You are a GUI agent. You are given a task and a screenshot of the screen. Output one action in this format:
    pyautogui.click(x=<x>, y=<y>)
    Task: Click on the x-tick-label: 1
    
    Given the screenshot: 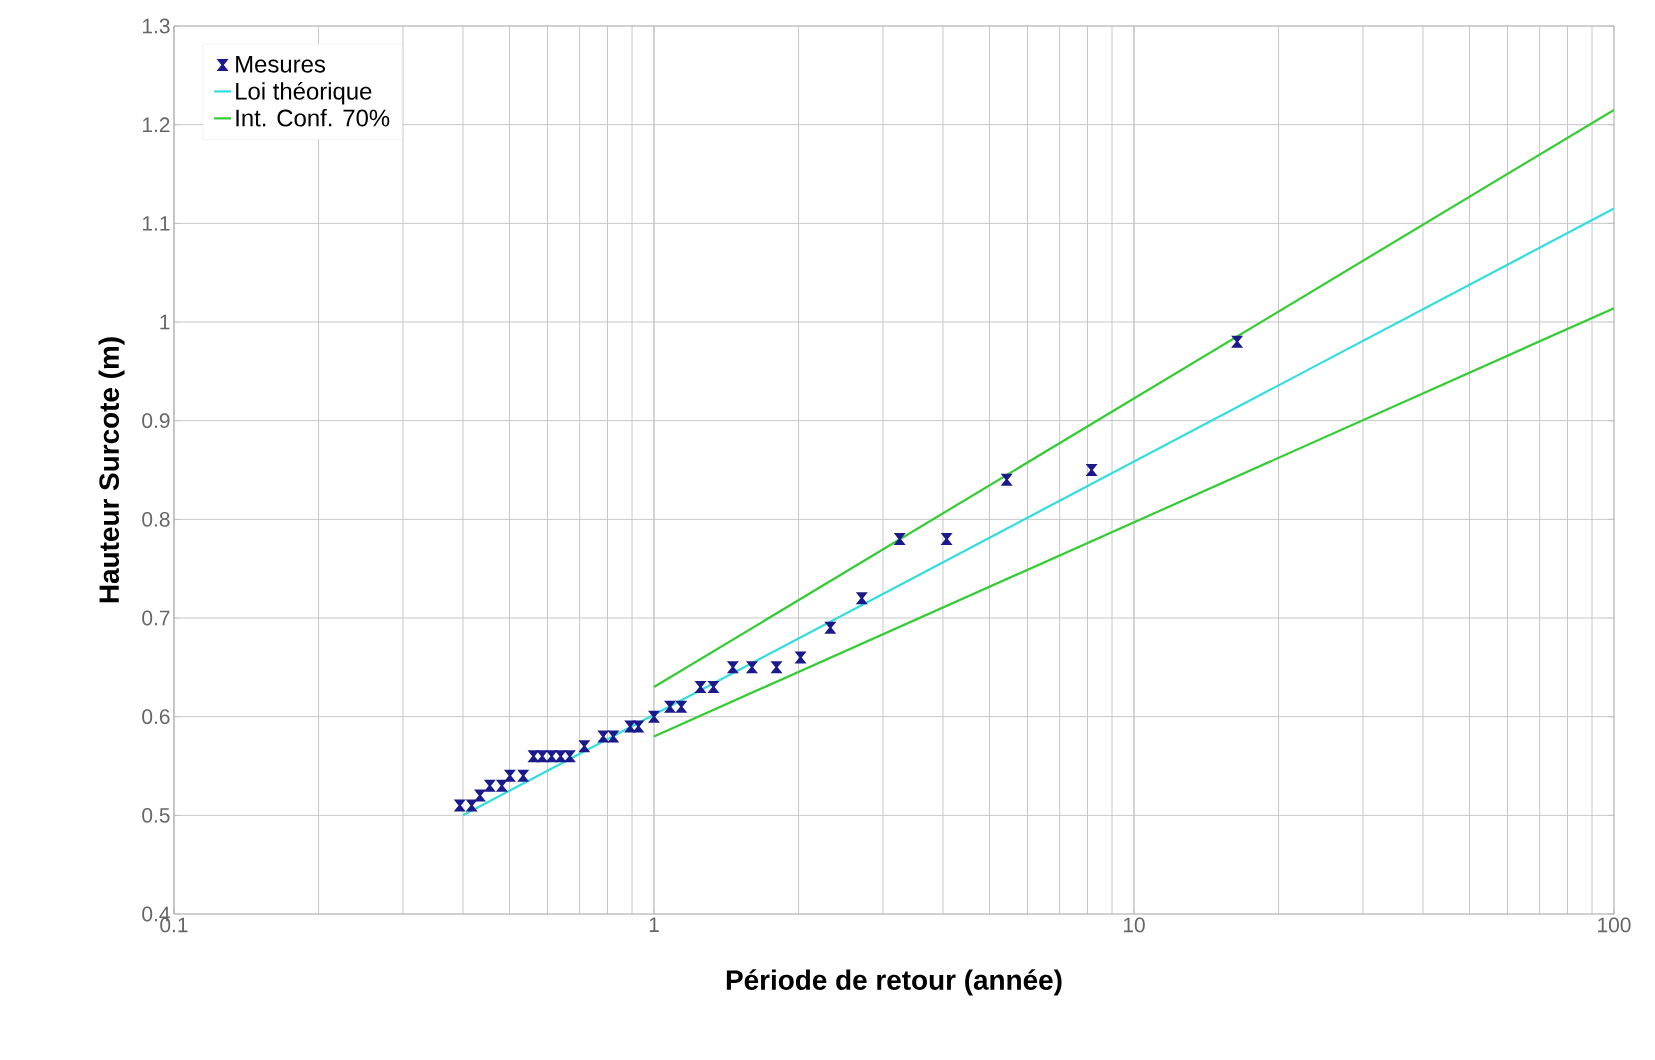 What is the action you would take?
    pyautogui.click(x=654, y=924)
    